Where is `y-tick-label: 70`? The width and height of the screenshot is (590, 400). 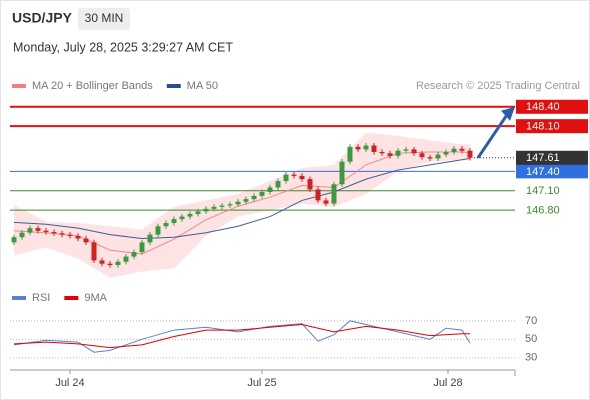
y-tick-label: 70 is located at coordinates (531, 321).